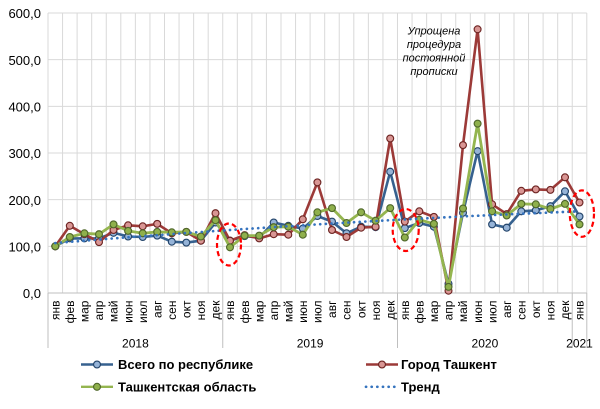  Describe the element at coordinates (434, 32) in the screenshot. I see `svg-text: Упрощена` at that location.